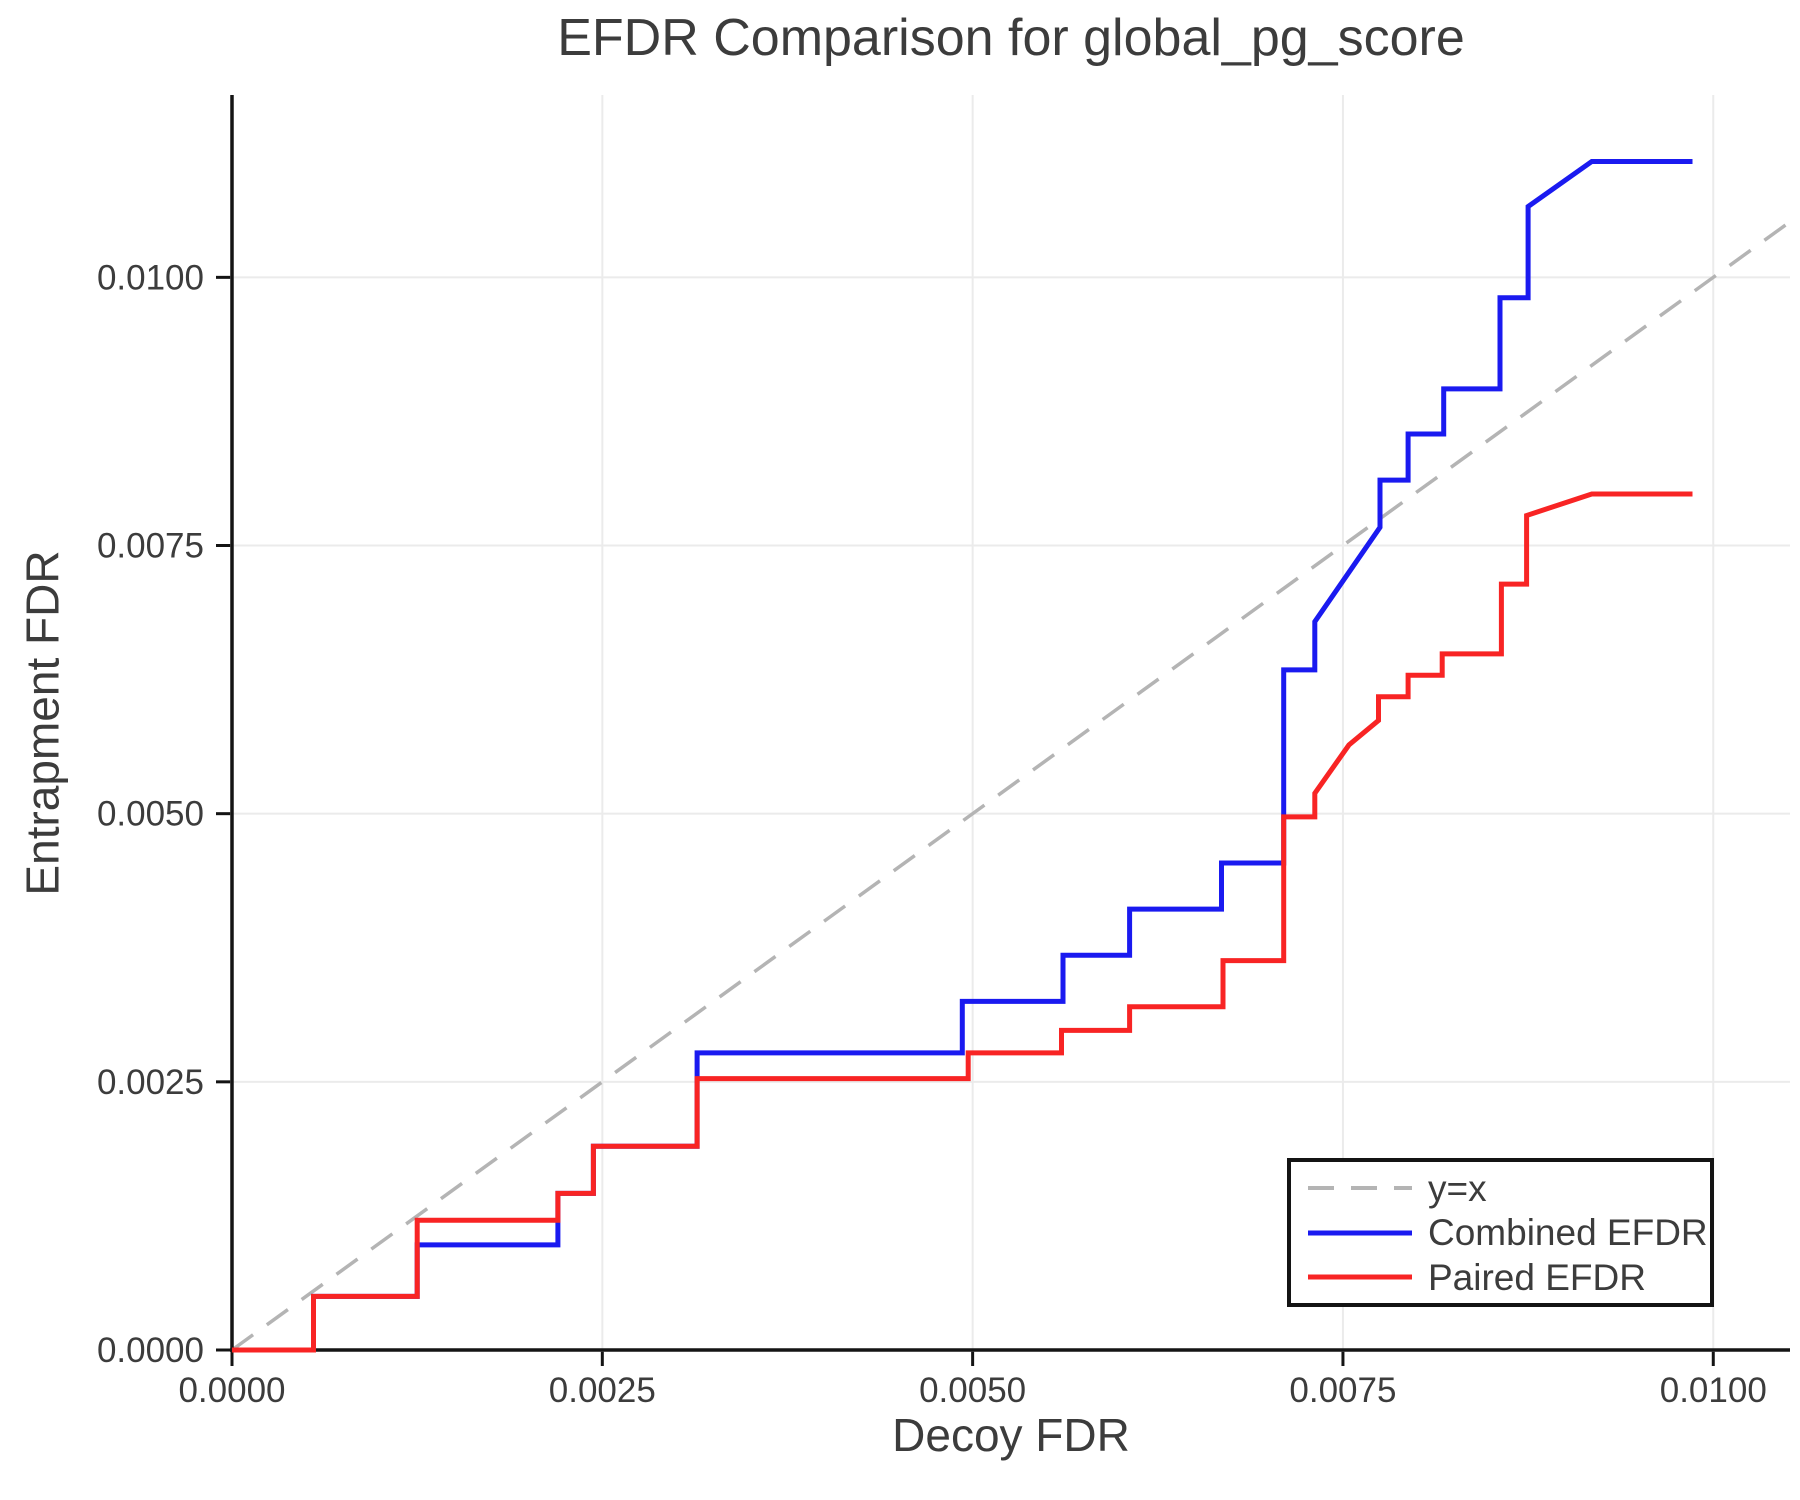  I want to click on y-tick-label: 0.0000, so click(150, 1350).